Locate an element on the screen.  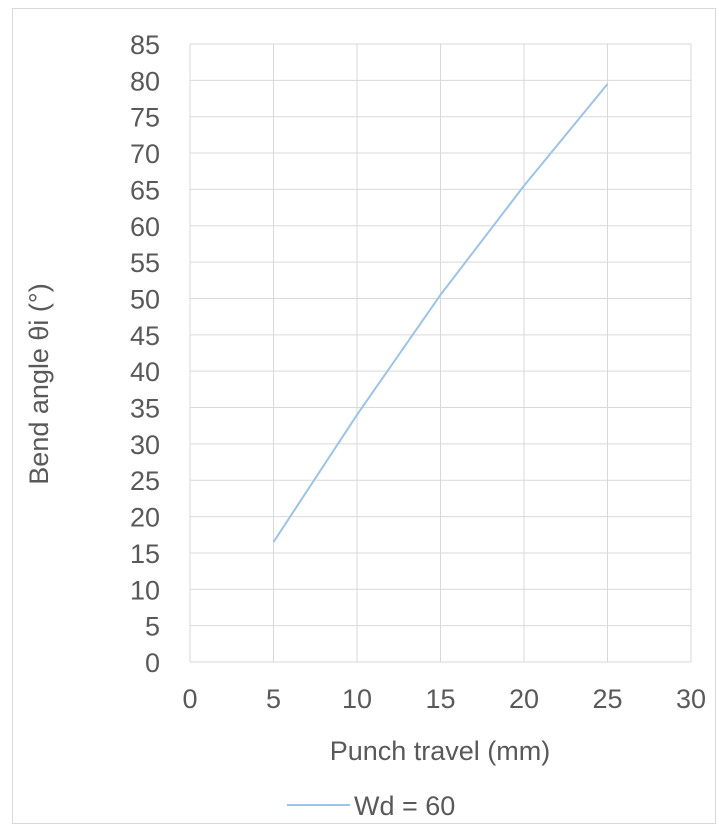
x-axis-title: Punch travel (mm) is located at coordinates (440, 751).